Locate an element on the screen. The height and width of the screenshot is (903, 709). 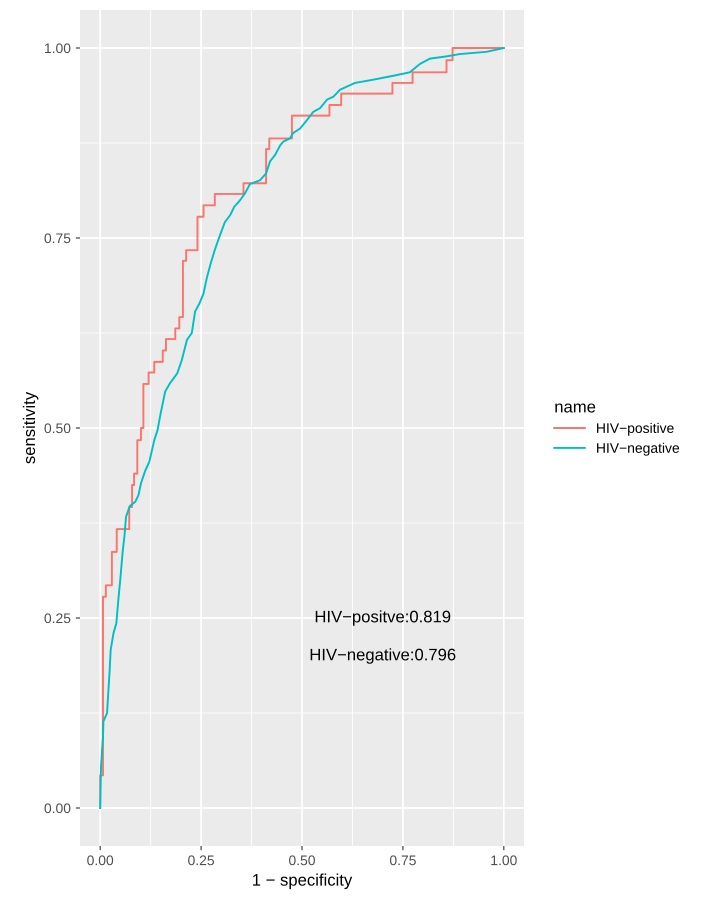
x-tick-label: 0.50 is located at coordinates (302, 860).